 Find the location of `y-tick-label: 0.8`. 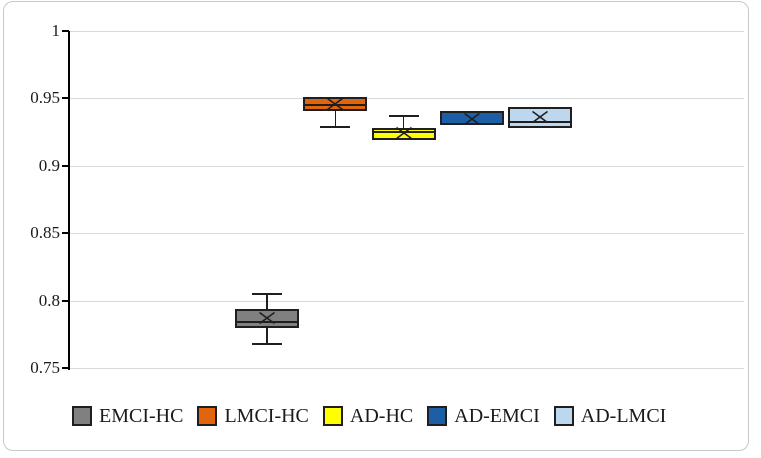

y-tick-label: 0.8 is located at coordinates (49, 300).